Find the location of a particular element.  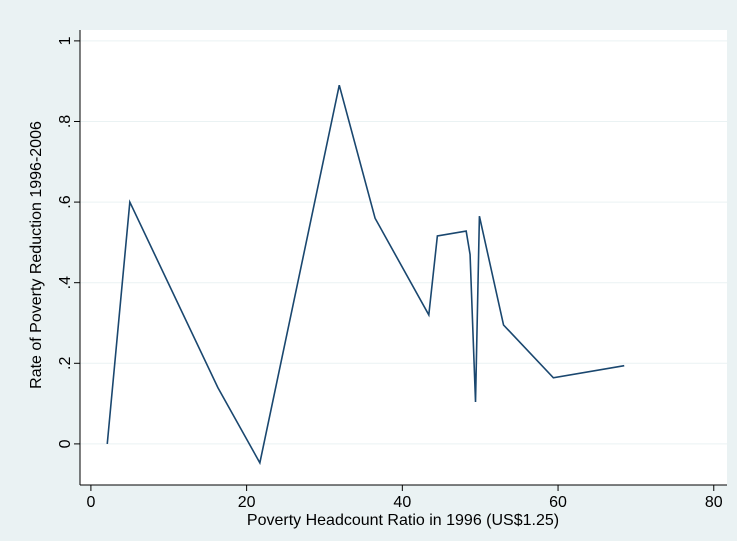

x-tick-label: 20 is located at coordinates (247, 502).